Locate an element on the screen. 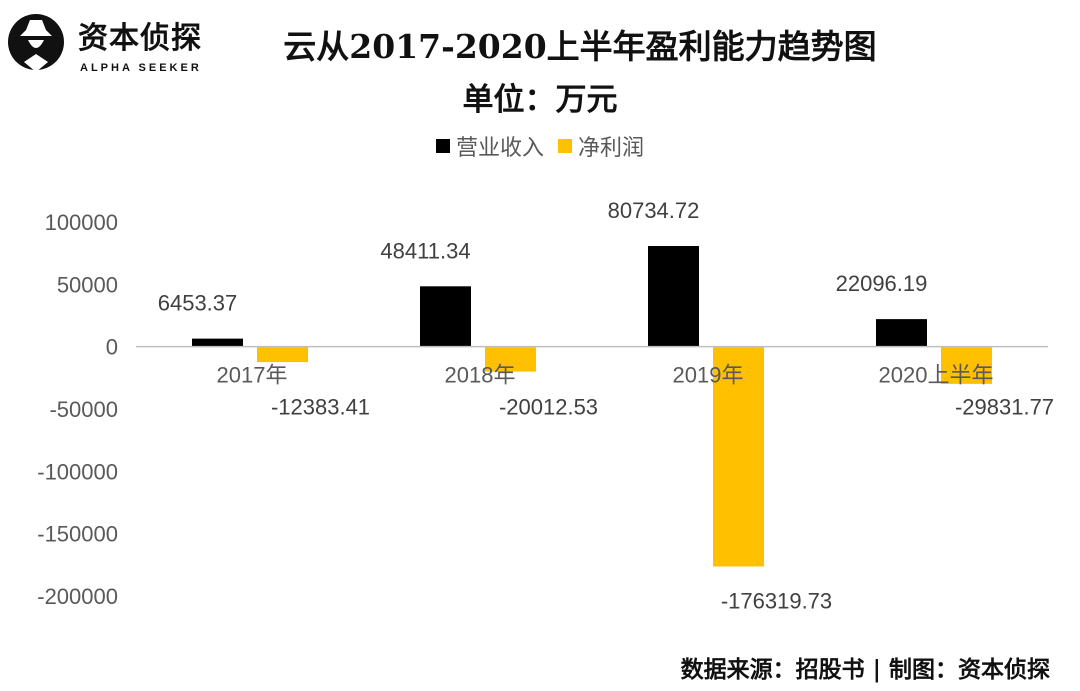 The image size is (1080, 691). legend: 营业收入 净利润 is located at coordinates (540, 146).